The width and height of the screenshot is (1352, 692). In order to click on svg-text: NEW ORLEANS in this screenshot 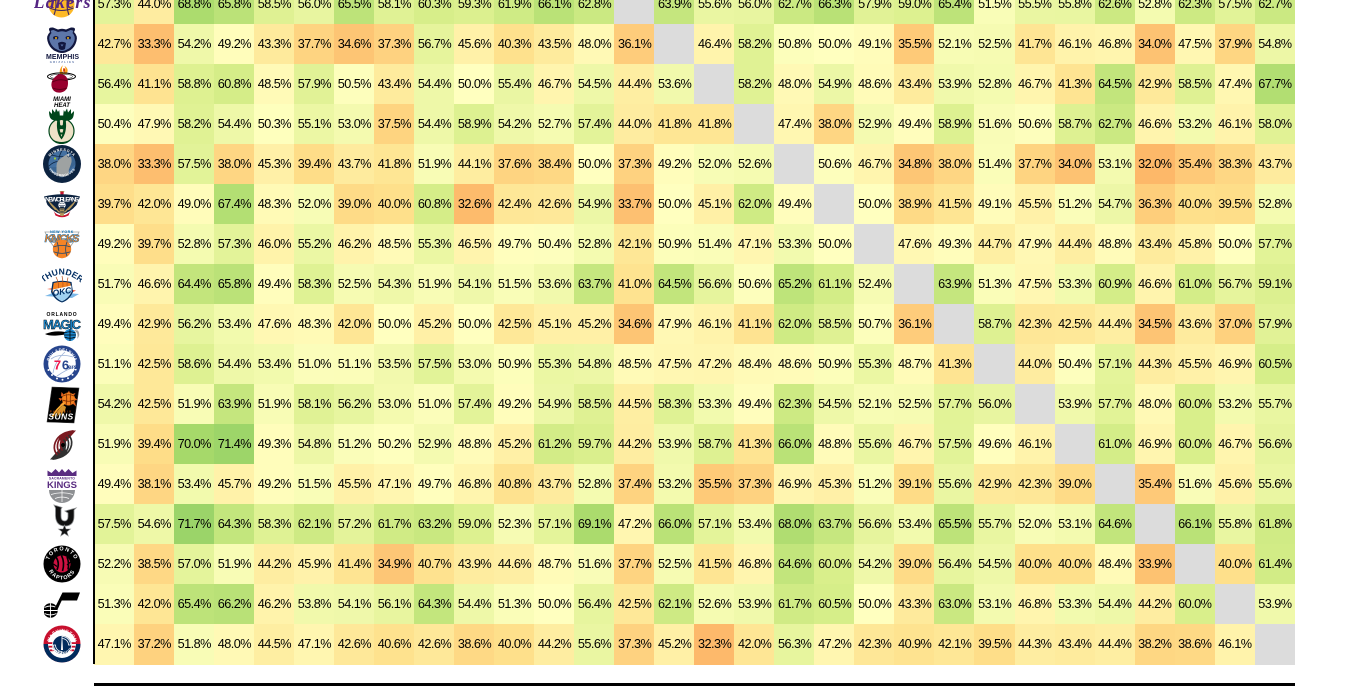, I will do `click(62, 200)`.